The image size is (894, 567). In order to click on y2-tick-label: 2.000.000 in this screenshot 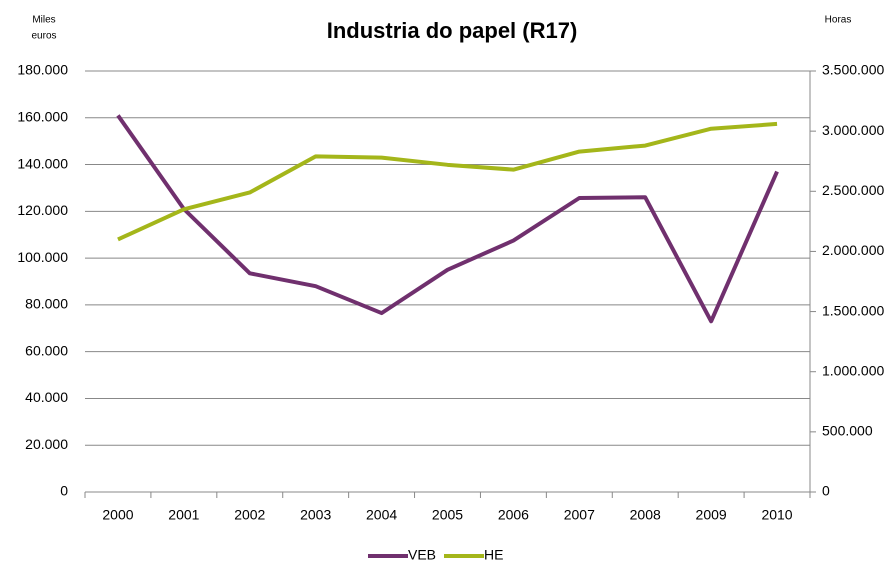, I will do `click(853, 250)`.